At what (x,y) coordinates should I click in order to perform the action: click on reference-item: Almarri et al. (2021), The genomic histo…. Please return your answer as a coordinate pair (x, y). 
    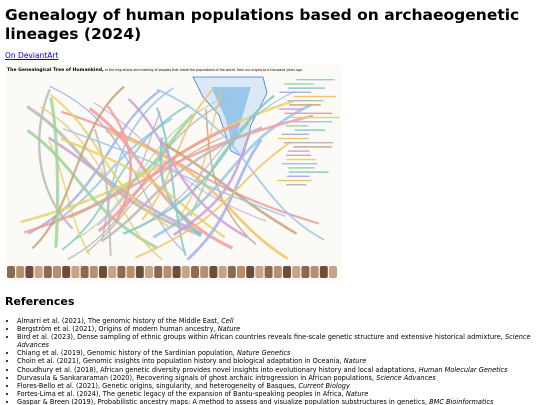
    Looking at the image, I should click on (277, 321).